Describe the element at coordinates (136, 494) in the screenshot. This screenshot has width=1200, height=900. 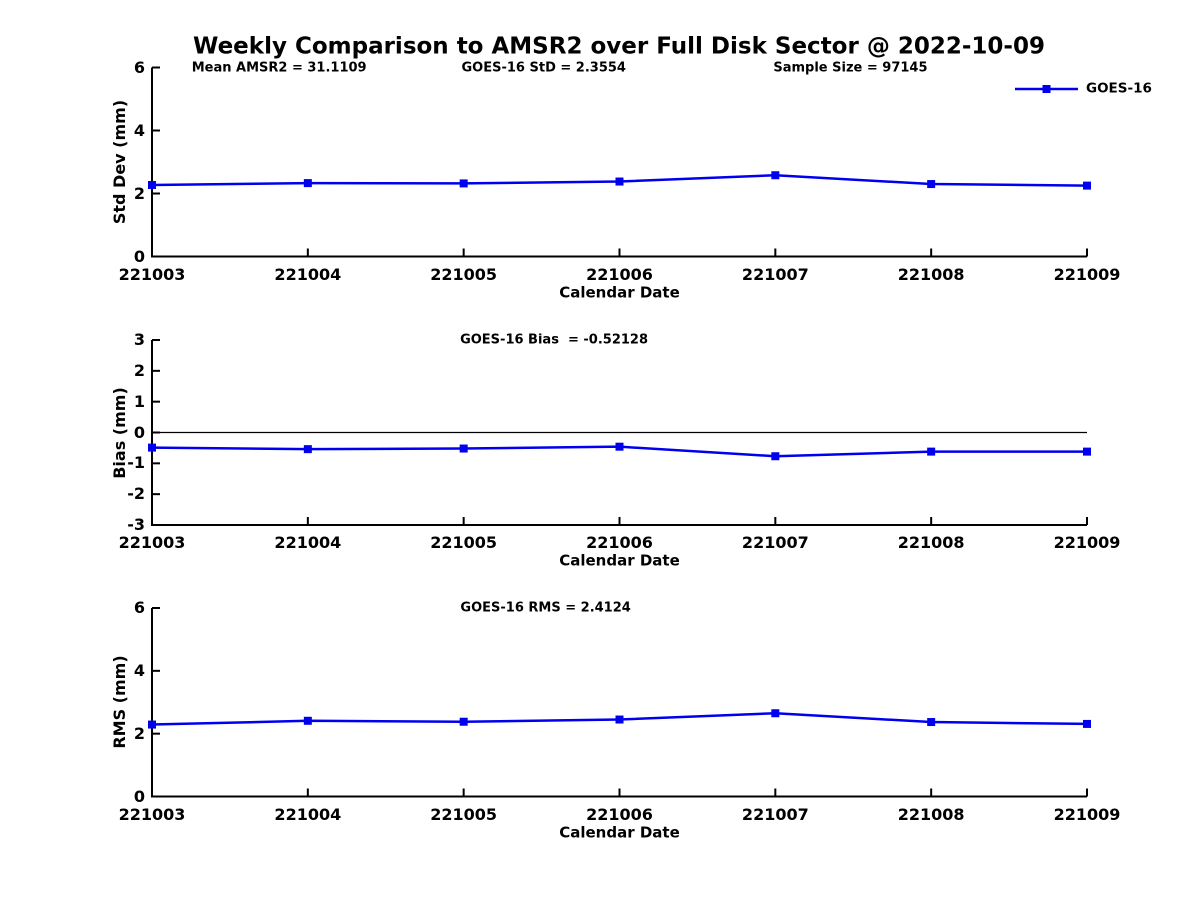
I see `y-tick-label-bias--2: -2` at that location.